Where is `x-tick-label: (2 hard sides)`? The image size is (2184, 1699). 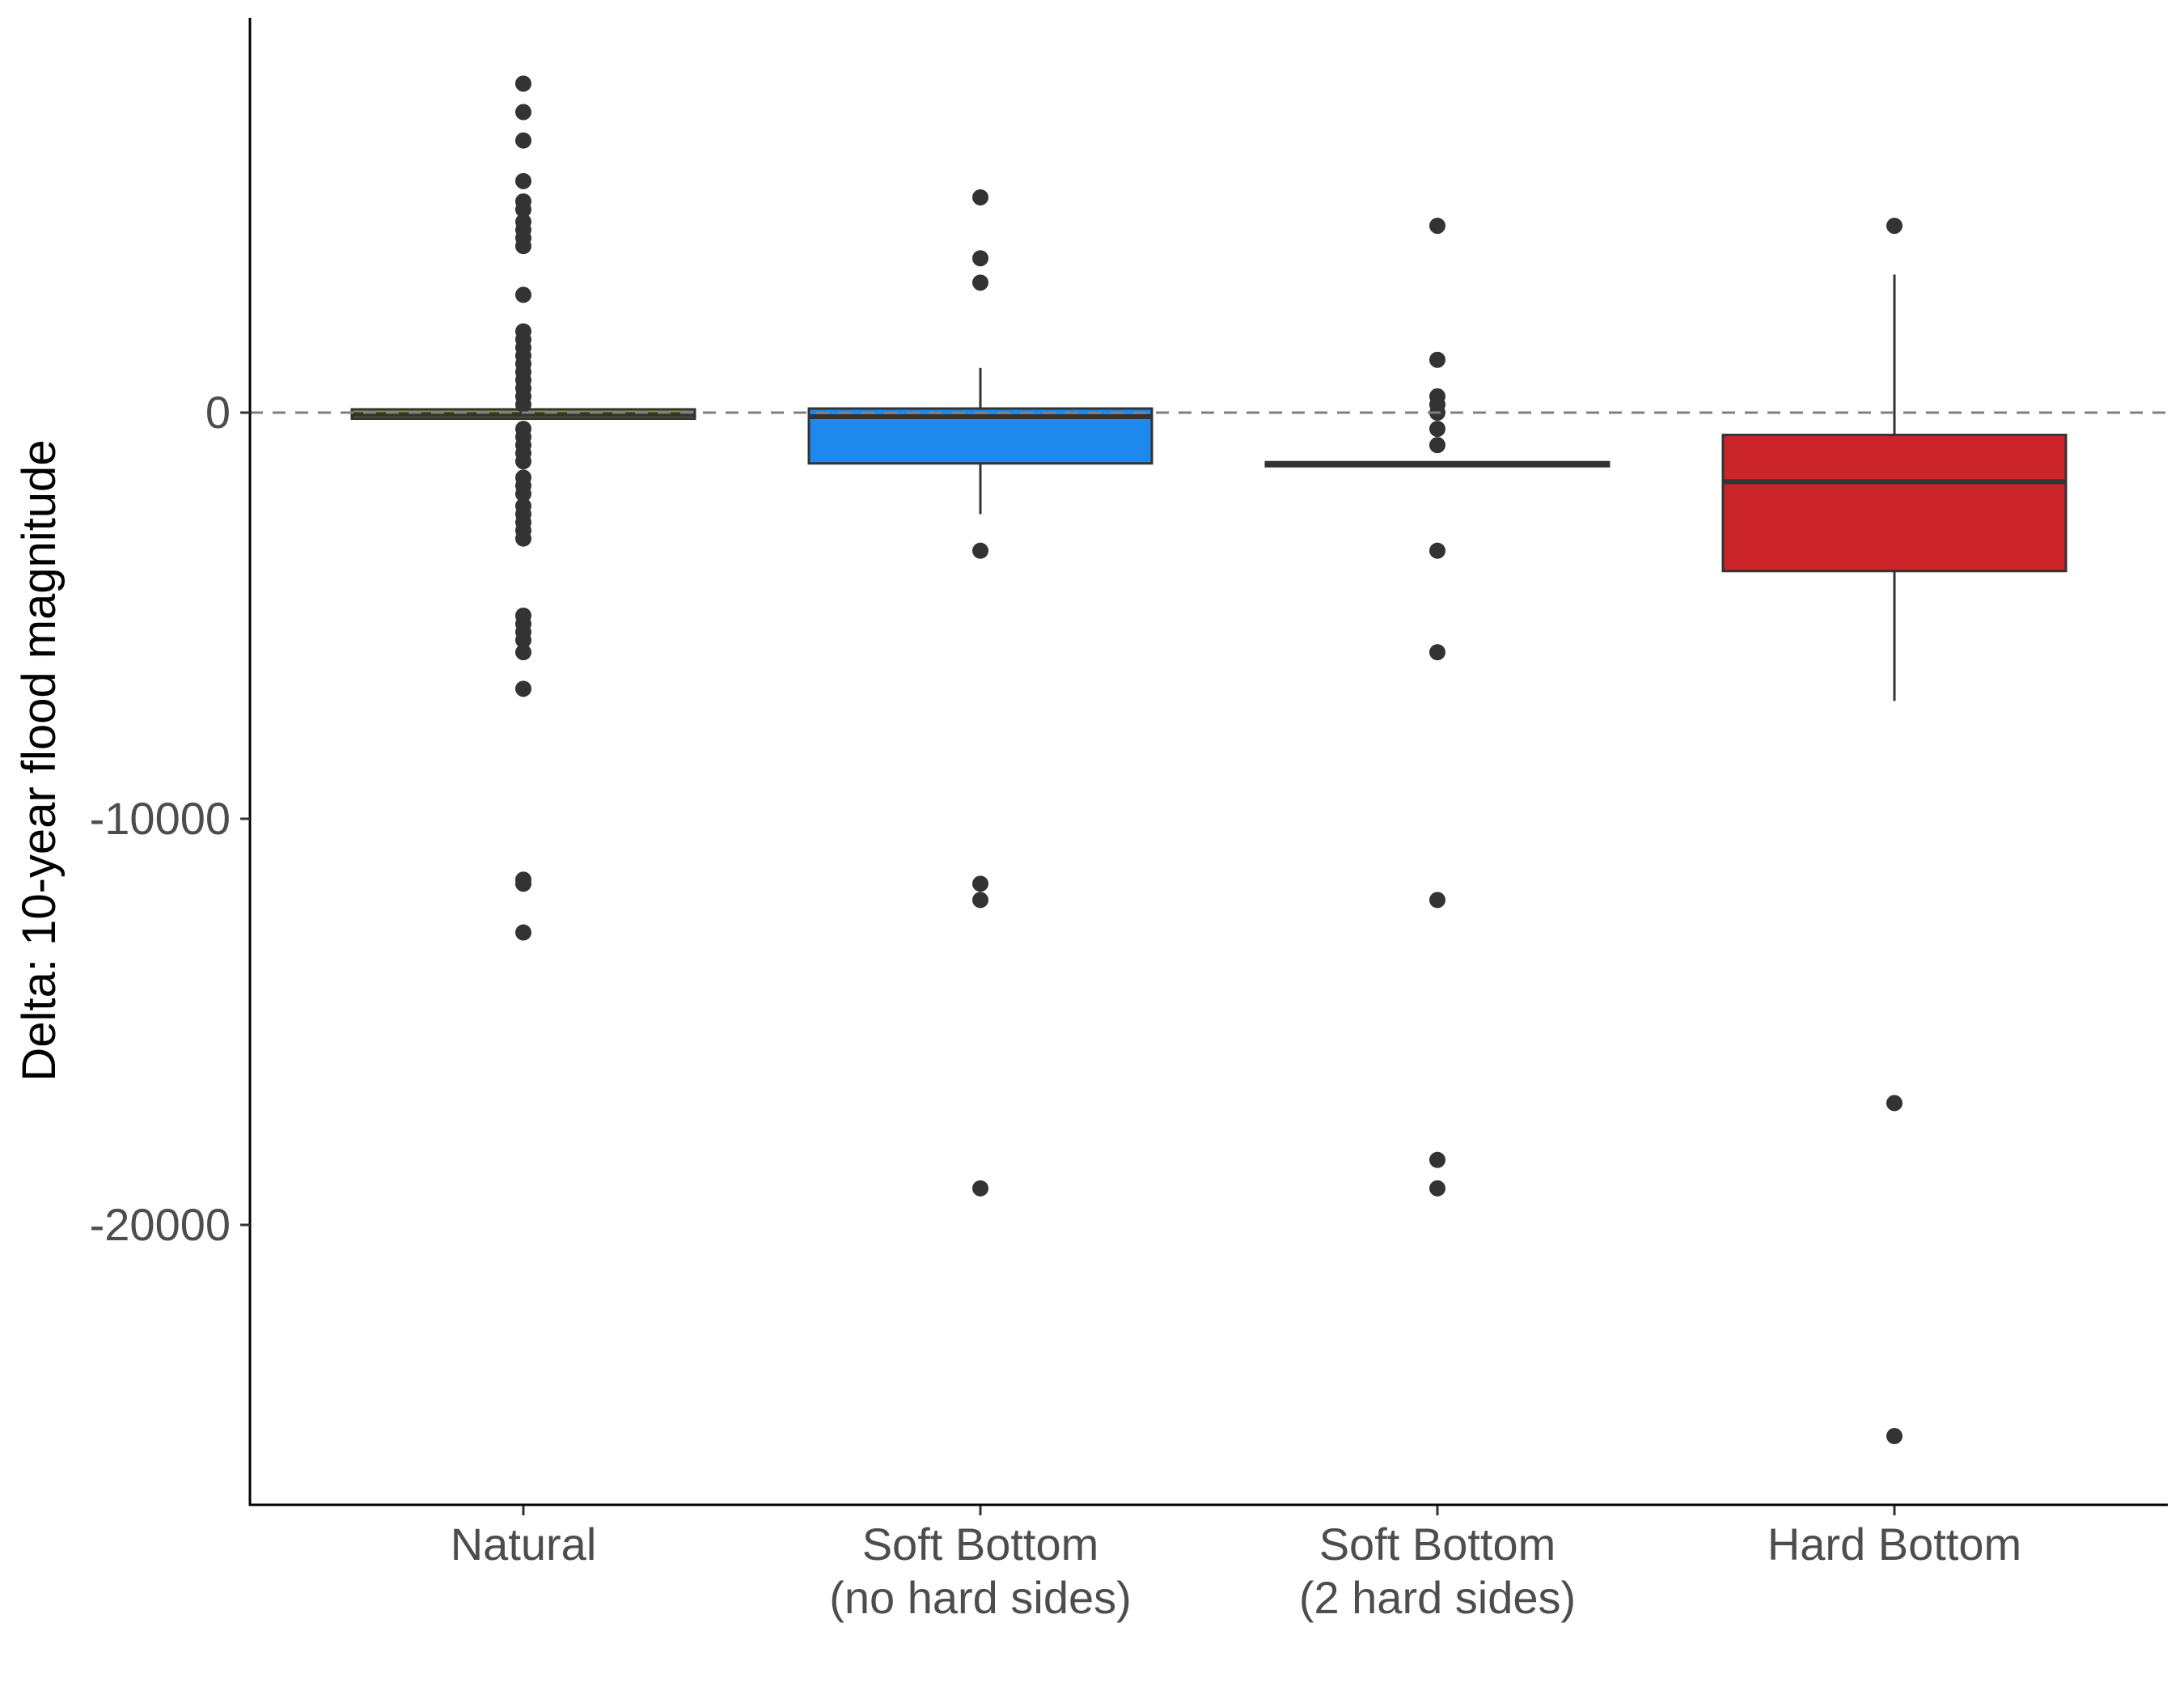 x-tick-label: (2 hard sides) is located at coordinates (1438, 1597).